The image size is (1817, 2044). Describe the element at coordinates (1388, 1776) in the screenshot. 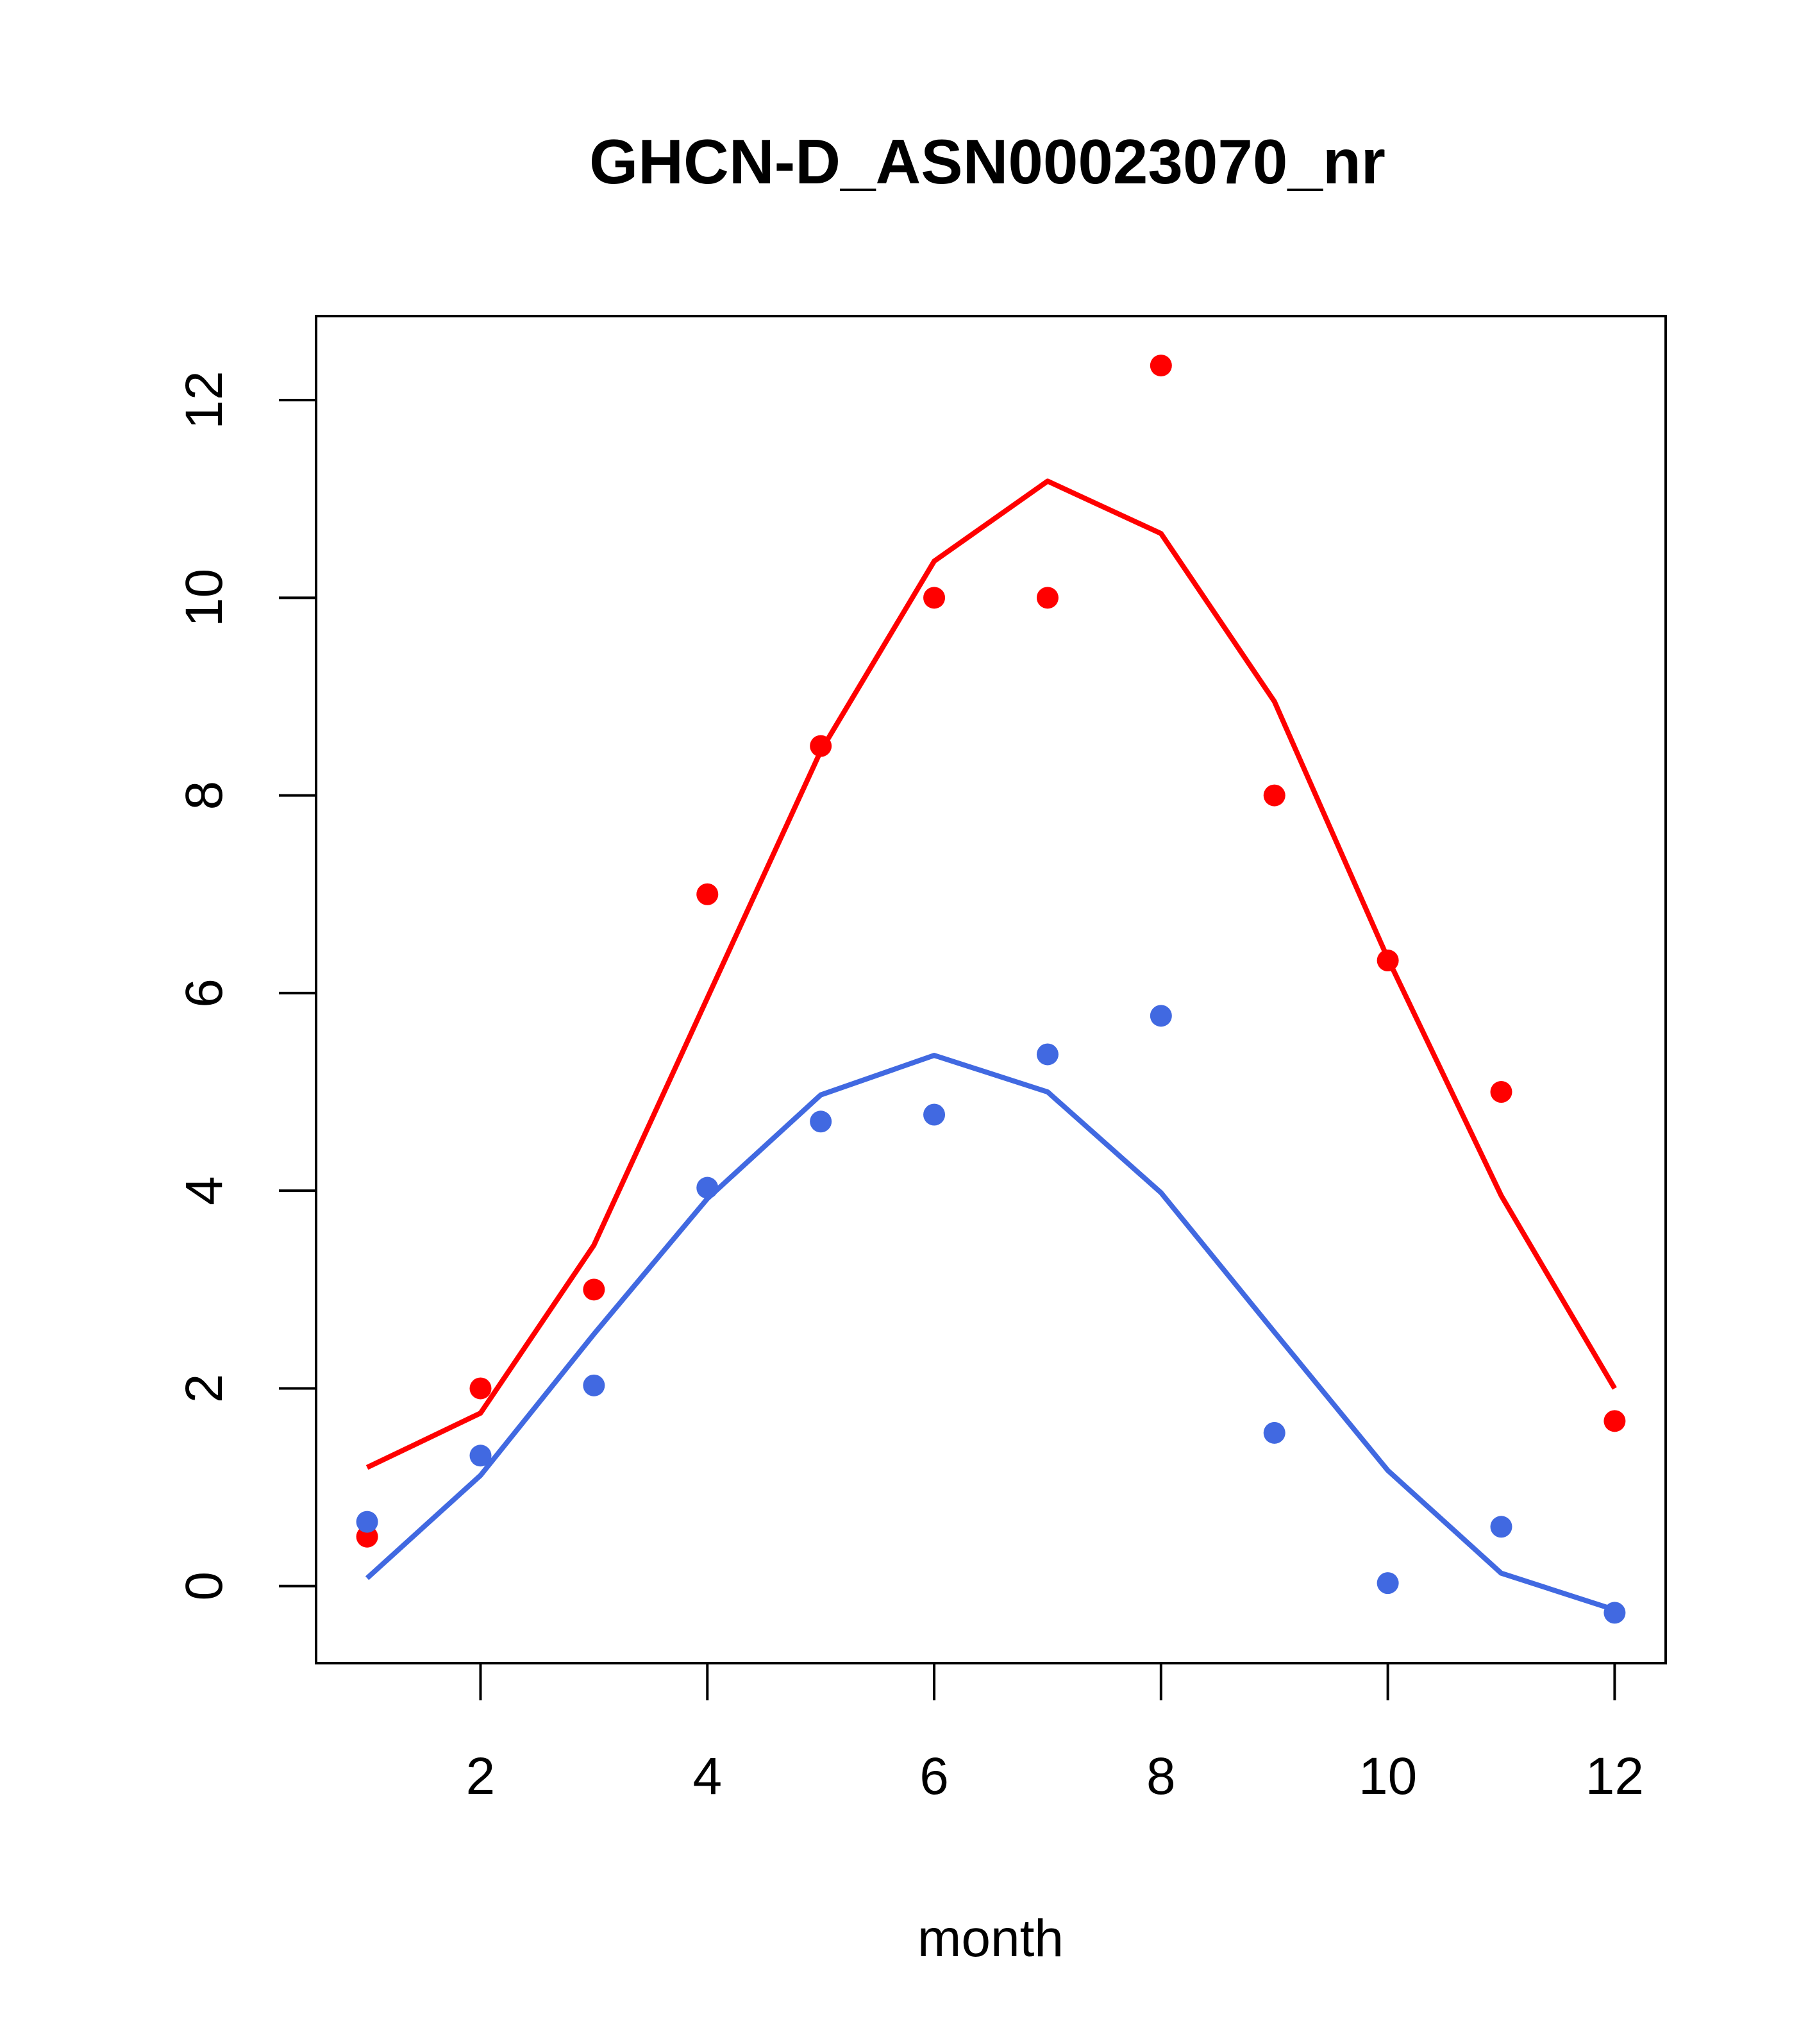

I see `x-tick-label: 10` at that location.